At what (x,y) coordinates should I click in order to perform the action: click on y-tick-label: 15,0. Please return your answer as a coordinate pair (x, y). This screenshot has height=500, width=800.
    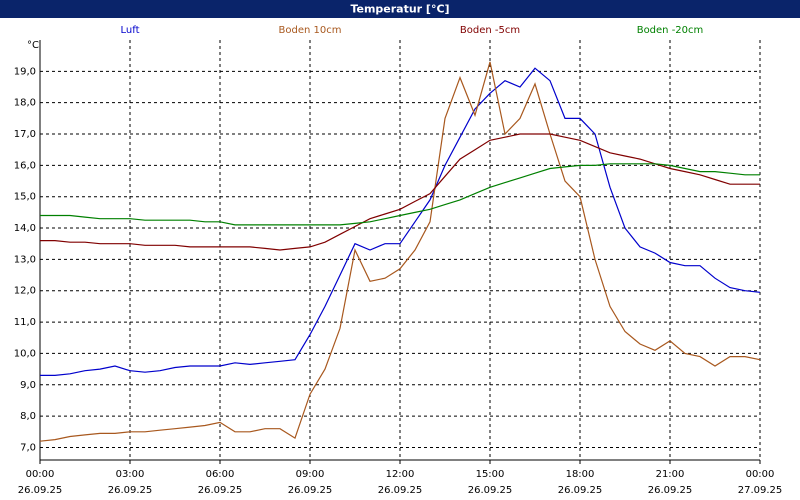
    Looking at the image, I should click on (25, 197).